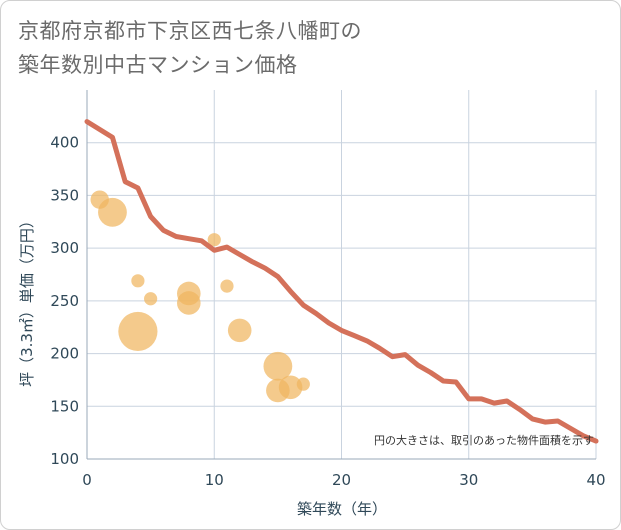 The height and width of the screenshot is (530, 621). I want to click on x-tick-label: 30, so click(468, 480).